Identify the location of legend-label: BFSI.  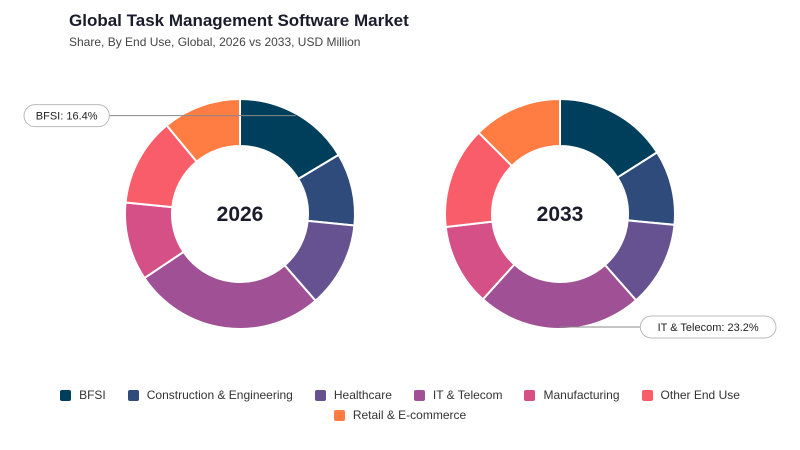
(92, 395).